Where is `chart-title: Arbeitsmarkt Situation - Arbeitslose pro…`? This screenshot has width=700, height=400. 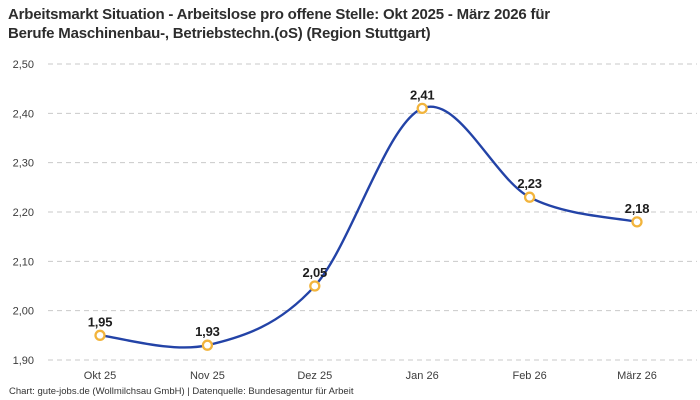
chart-title: Arbeitsmarkt Situation - Arbeitslose pro… is located at coordinates (279, 24).